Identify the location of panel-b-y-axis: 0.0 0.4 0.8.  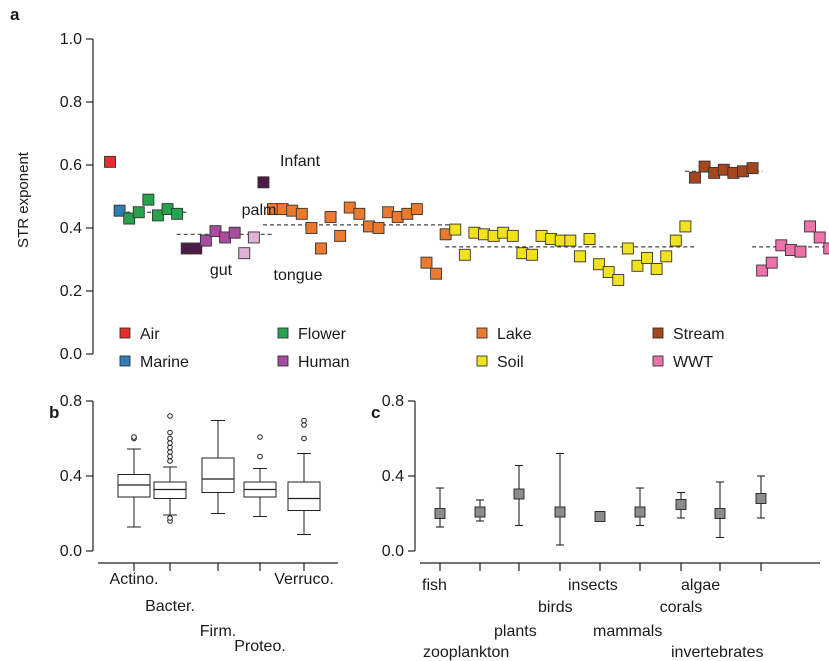
(77, 476).